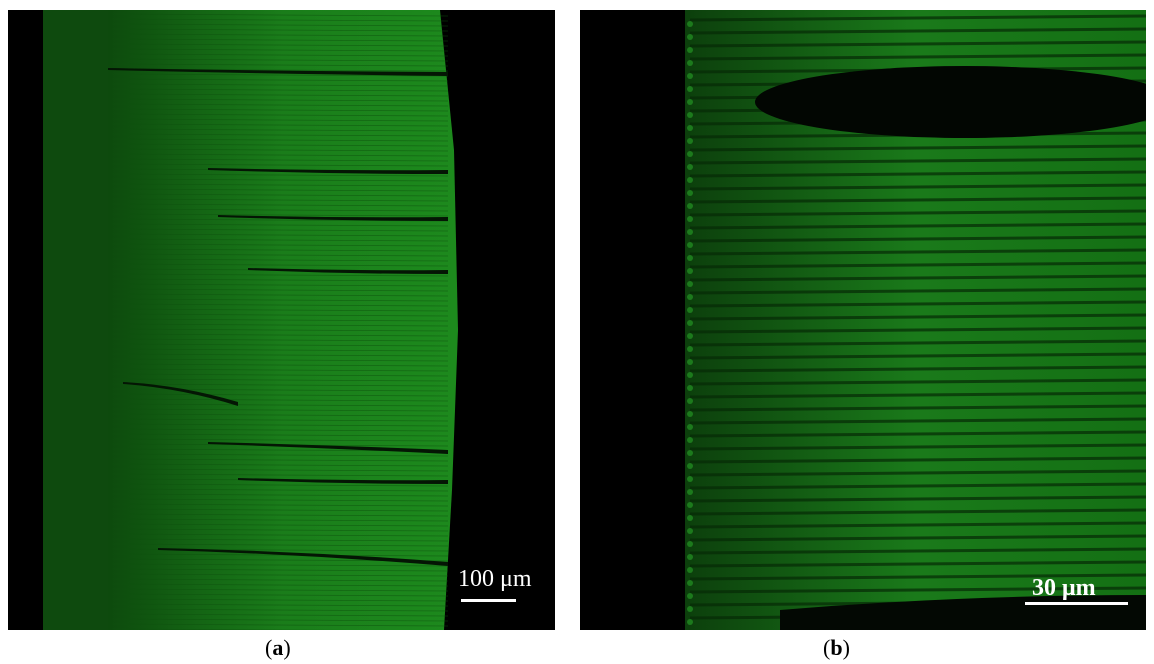 The image size is (1154, 664). I want to click on caption-a: (a), so click(278, 648).